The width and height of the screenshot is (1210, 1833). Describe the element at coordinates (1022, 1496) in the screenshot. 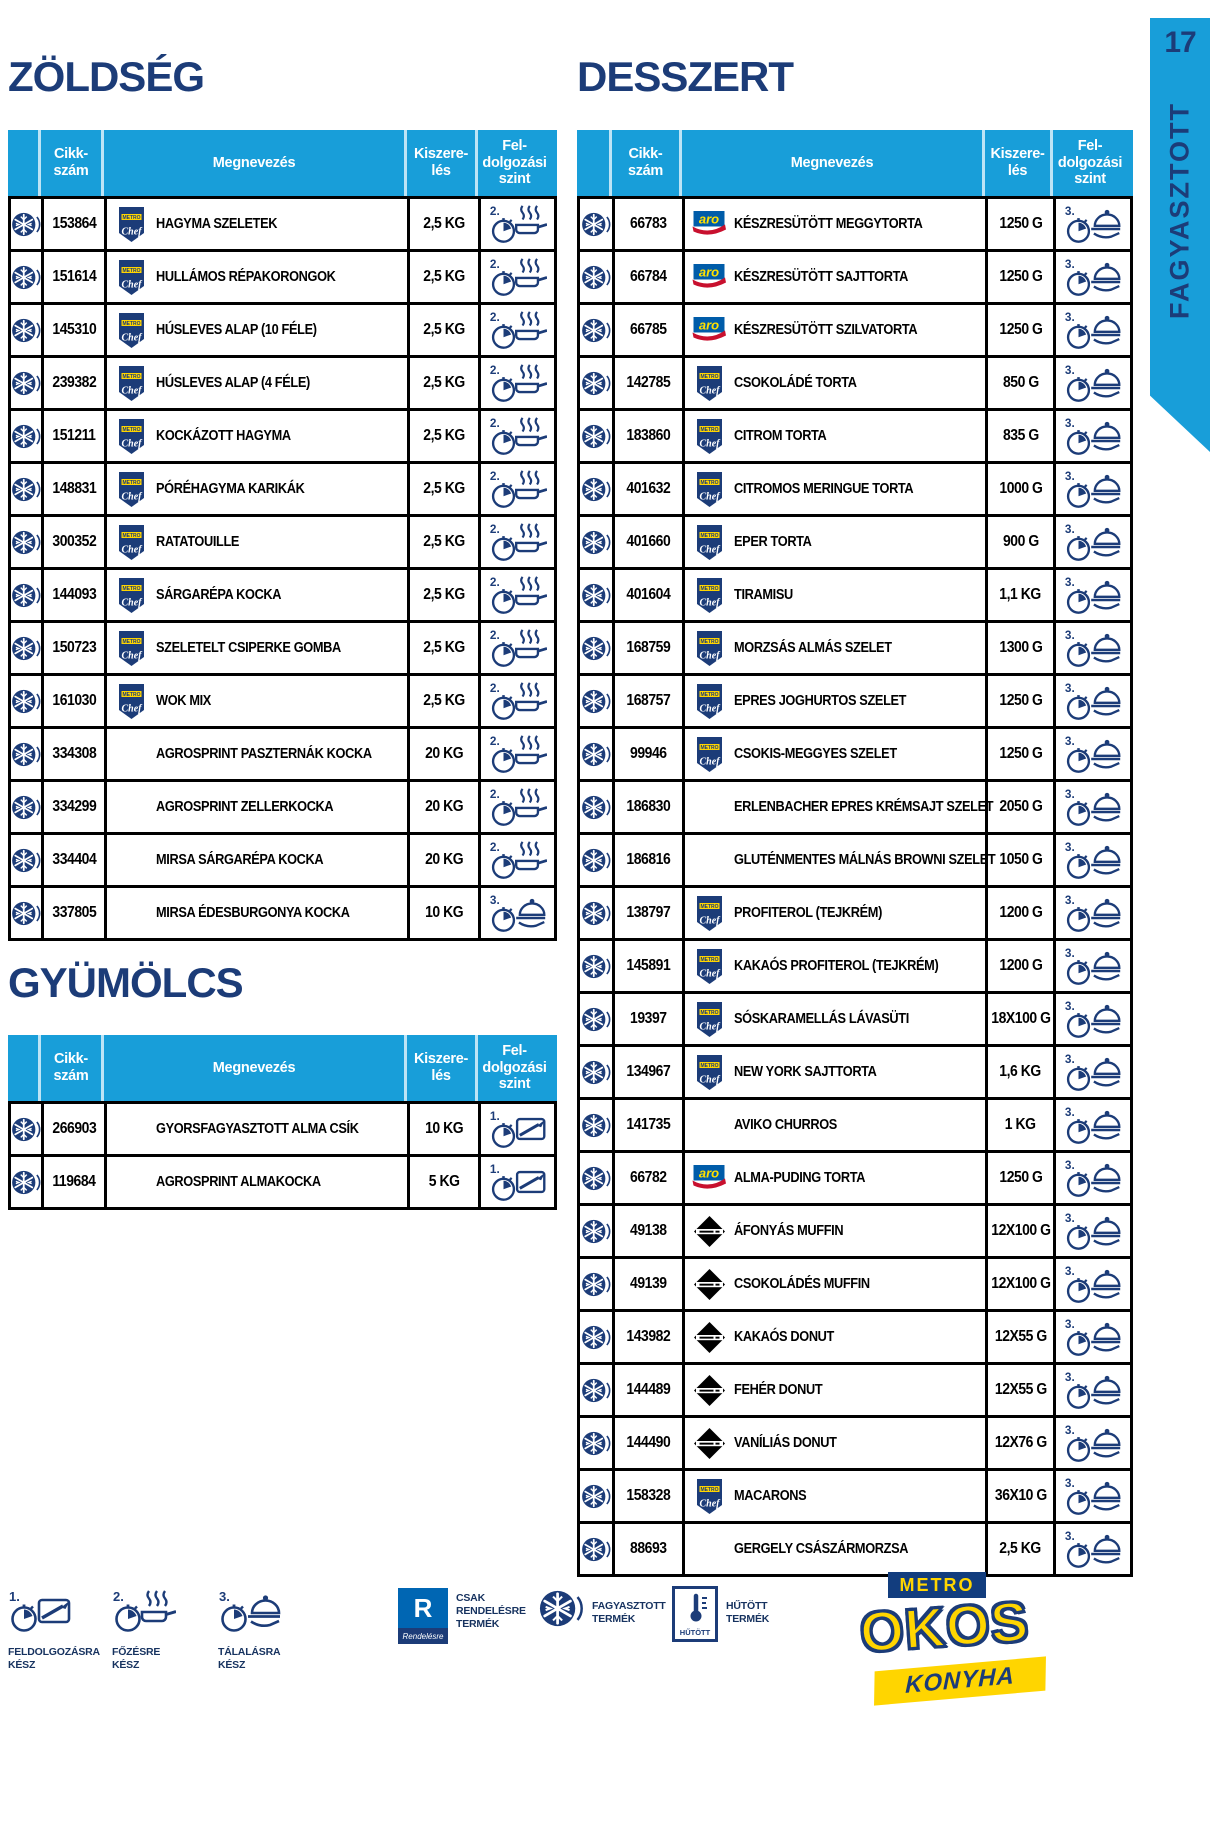

I see `pack-size: 36X10 G` at that location.